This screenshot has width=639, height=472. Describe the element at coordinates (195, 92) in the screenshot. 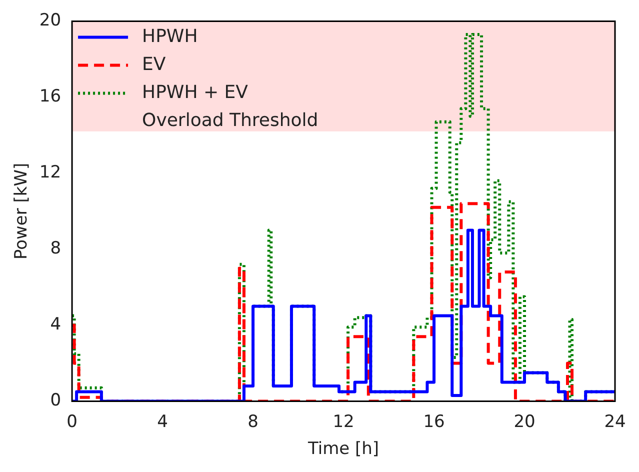

I see `legend-label: HPWH + EV` at that location.